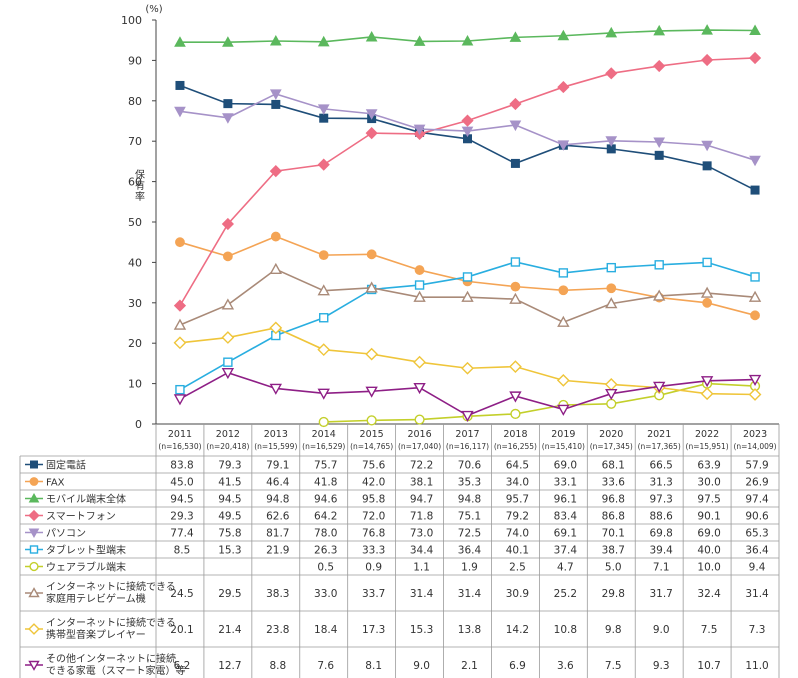 This screenshot has height=678, width=798. Describe the element at coordinates (659, 446) in the screenshot. I see `sample-size-label: (n=17,365)` at that location.